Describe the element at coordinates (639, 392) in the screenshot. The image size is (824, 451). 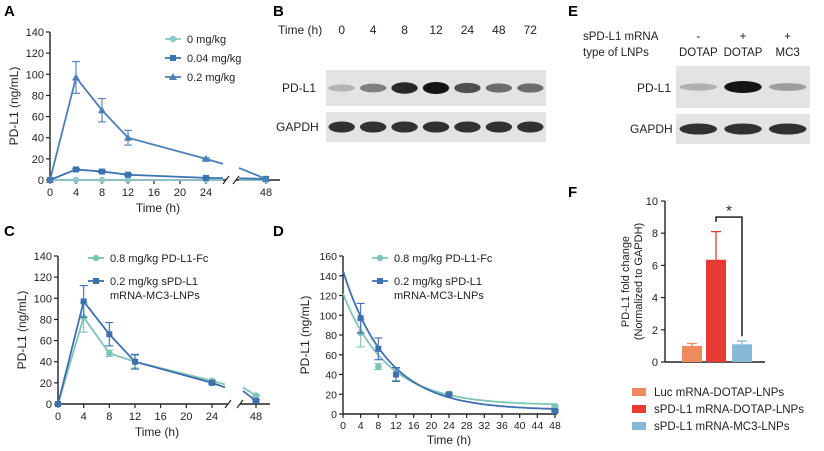
I see `legend-swatch` at that location.